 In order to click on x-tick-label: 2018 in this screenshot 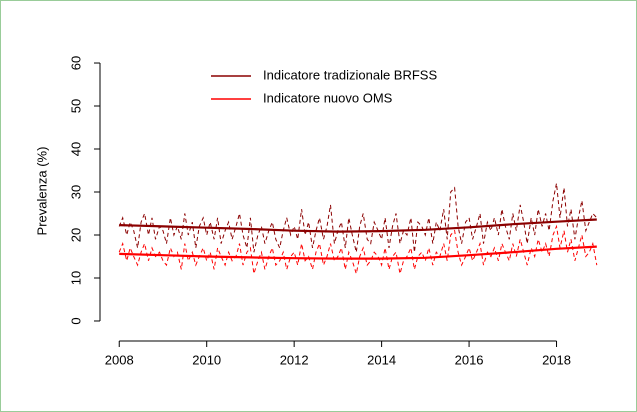, I will do `click(556, 359)`.